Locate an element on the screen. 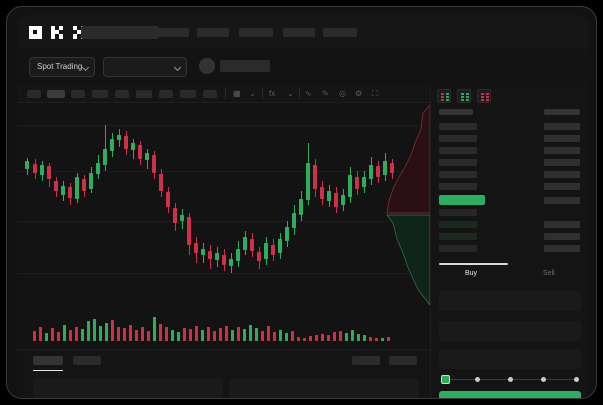 This screenshot has height=405, width=603. magnet-icon: ◎ is located at coordinates (342, 93).